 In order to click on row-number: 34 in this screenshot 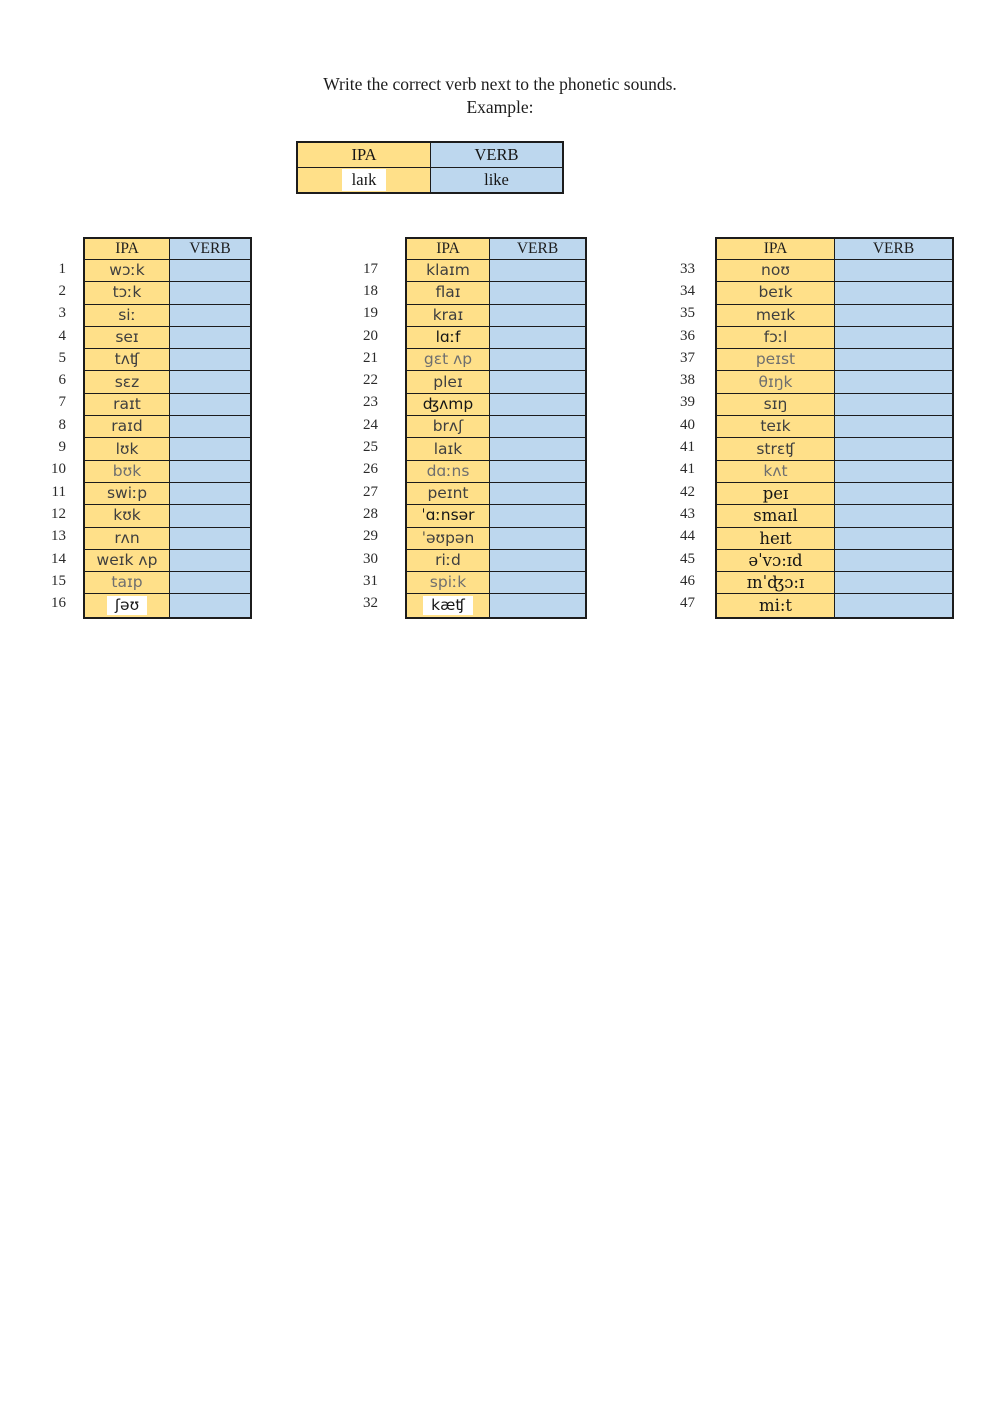, I will do `click(687, 290)`.